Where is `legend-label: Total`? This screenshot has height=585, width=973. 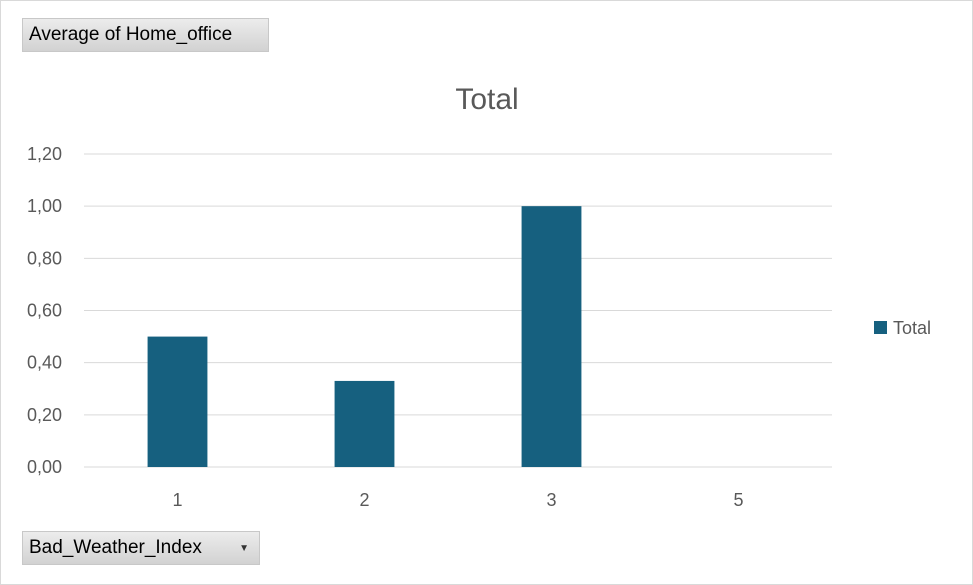 legend-label: Total is located at coordinates (912, 328).